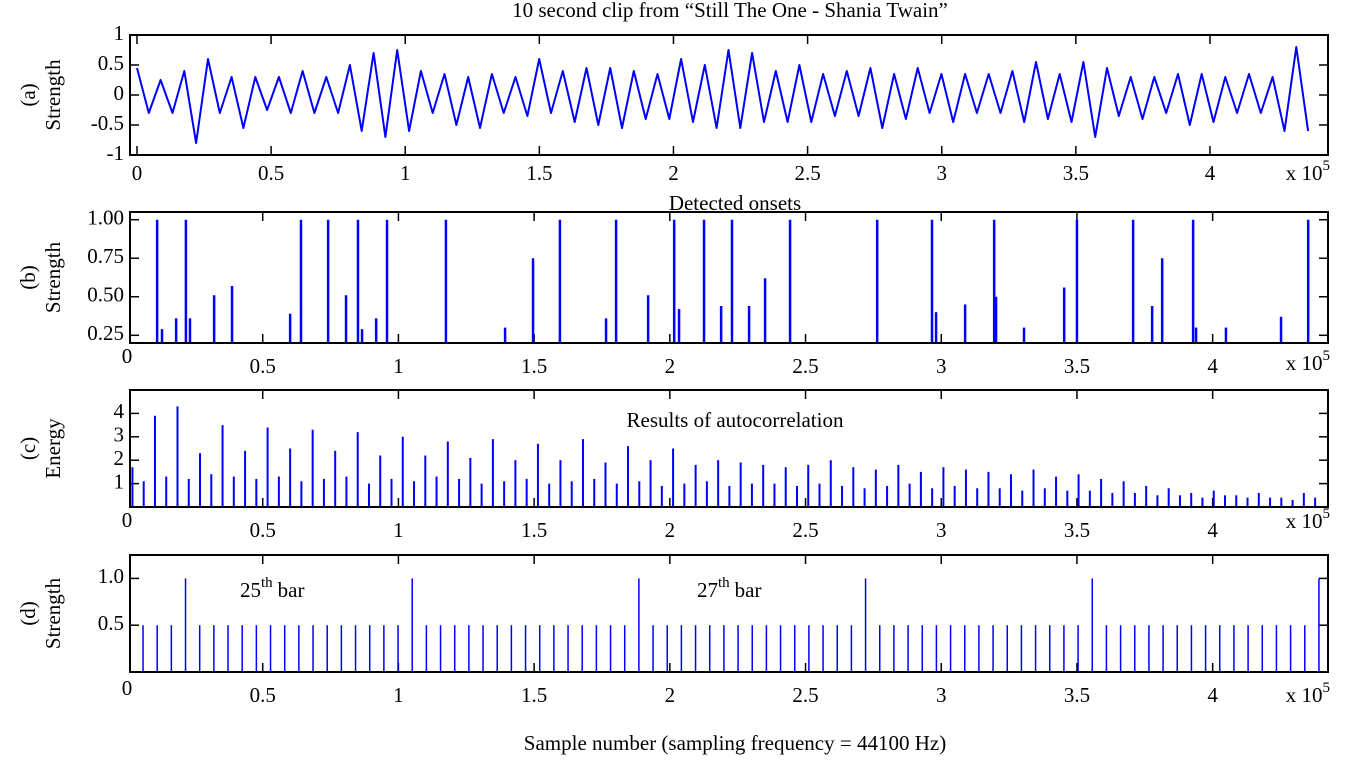 The height and width of the screenshot is (765, 1357). What do you see at coordinates (105, 218) in the screenshot?
I see `y-tick-label: 1.00` at bounding box center [105, 218].